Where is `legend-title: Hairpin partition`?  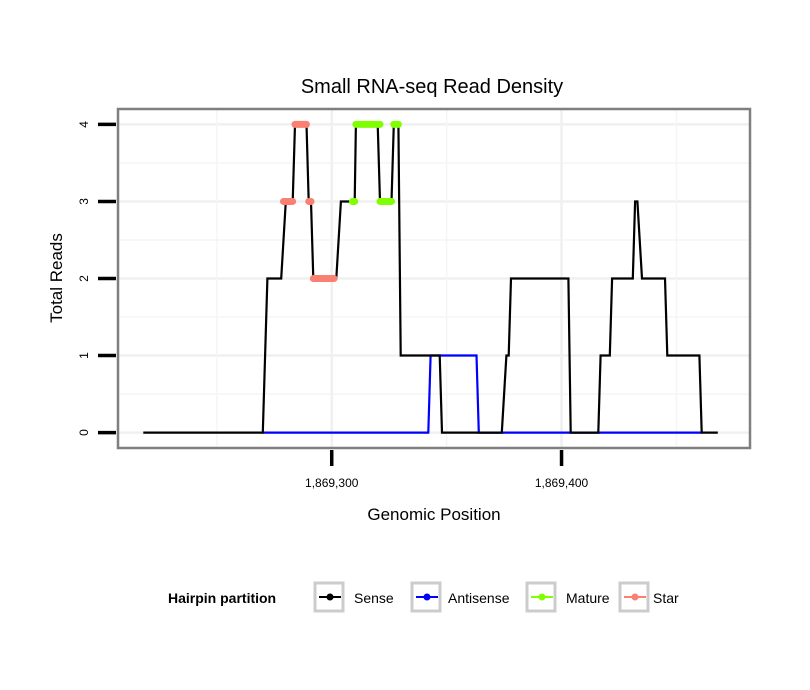
legend-title: Hairpin partition is located at coordinates (222, 598).